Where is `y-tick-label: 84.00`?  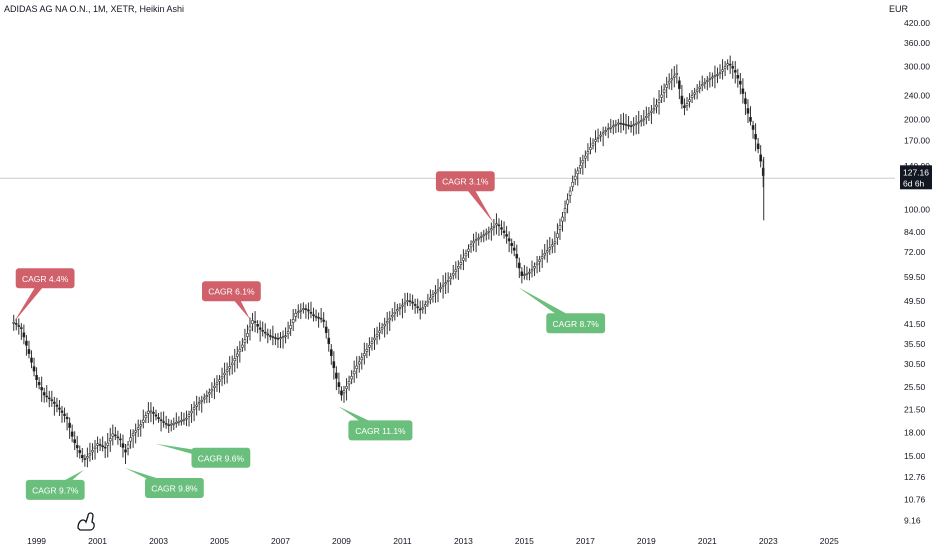
y-tick-label: 84.00 is located at coordinates (915, 232).